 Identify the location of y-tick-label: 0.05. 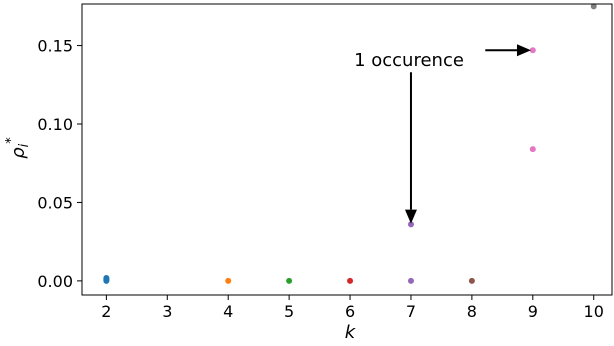
(55, 202).